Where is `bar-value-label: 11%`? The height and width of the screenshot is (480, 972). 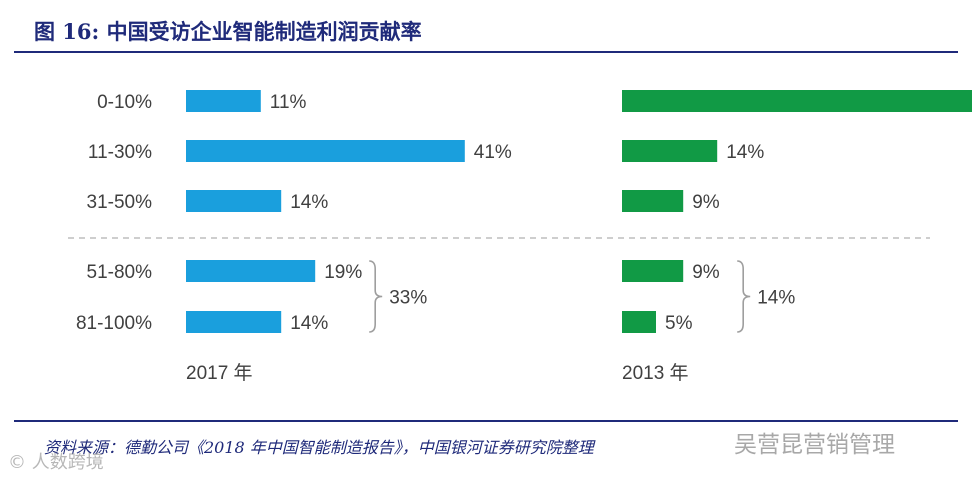
bar-value-label: 11% is located at coordinates (288, 102).